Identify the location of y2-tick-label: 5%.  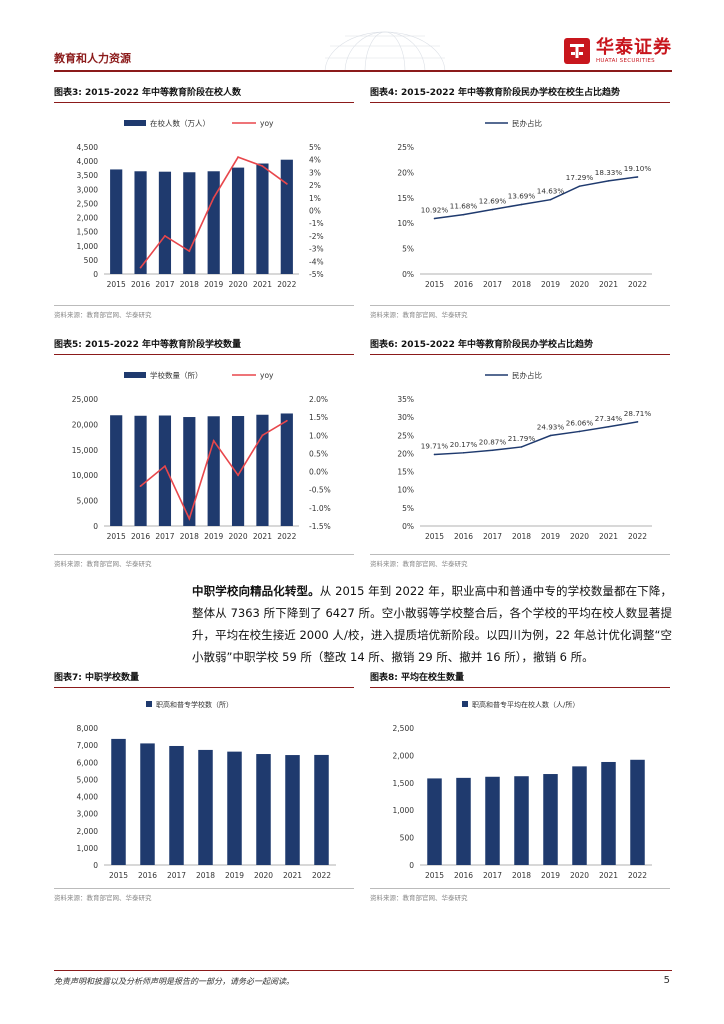
(315, 147).